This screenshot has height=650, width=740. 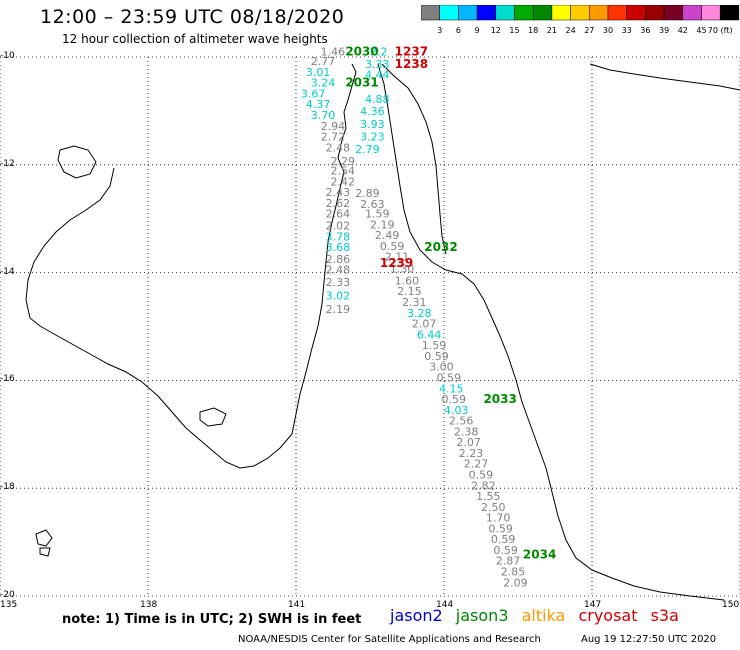 What do you see at coordinates (192, 17) in the screenshot?
I see `chart-title: 12:00 – 23:59 UTC 08/18/2020` at bounding box center [192, 17].